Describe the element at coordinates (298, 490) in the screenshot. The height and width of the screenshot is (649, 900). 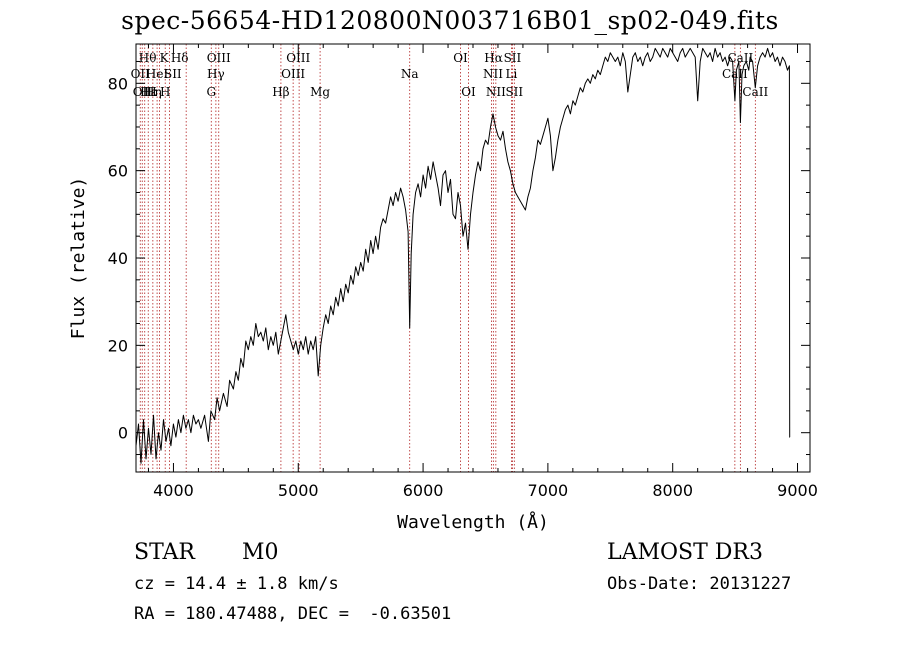
I see `x-tick-label: 5000` at that location.